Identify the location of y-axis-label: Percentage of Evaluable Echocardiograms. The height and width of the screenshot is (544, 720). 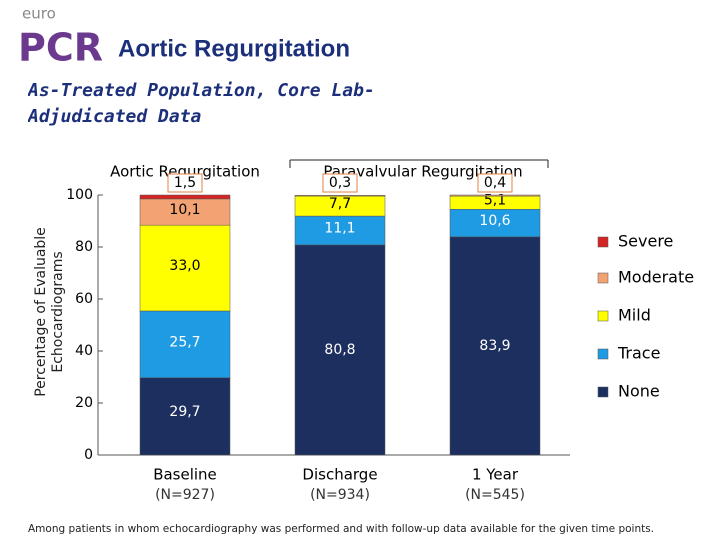
(49, 312).